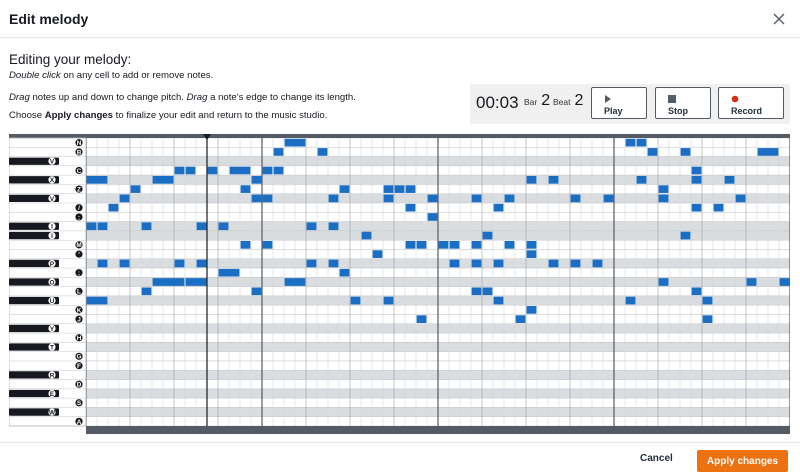 The height and width of the screenshot is (474, 800). What do you see at coordinates (619, 103) in the screenshot?
I see `play-button: Play` at bounding box center [619, 103].